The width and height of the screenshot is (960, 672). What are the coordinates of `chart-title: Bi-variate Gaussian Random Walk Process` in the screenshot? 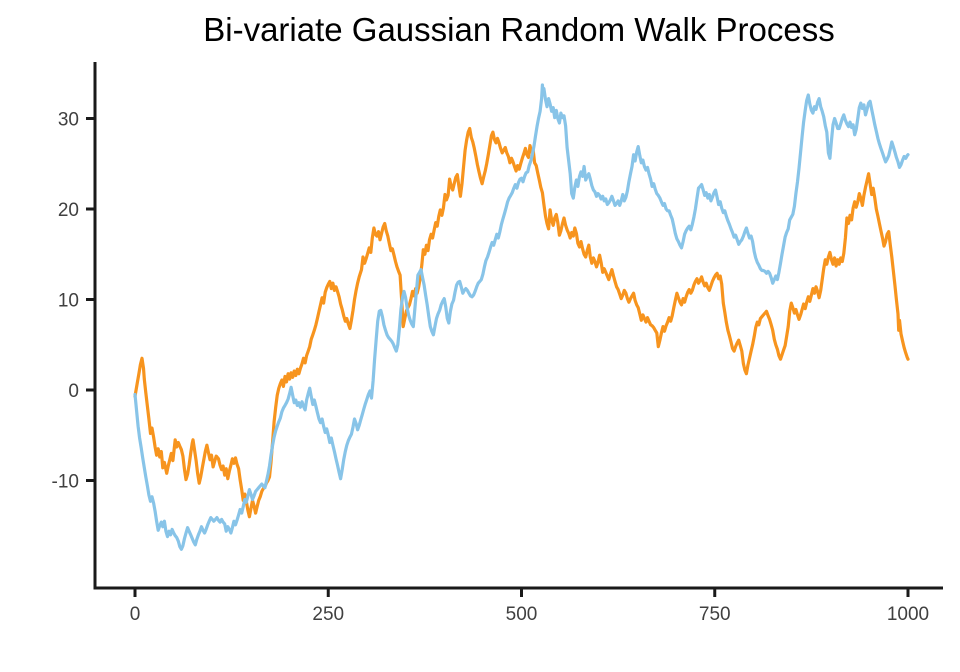 It's located at (519, 29).